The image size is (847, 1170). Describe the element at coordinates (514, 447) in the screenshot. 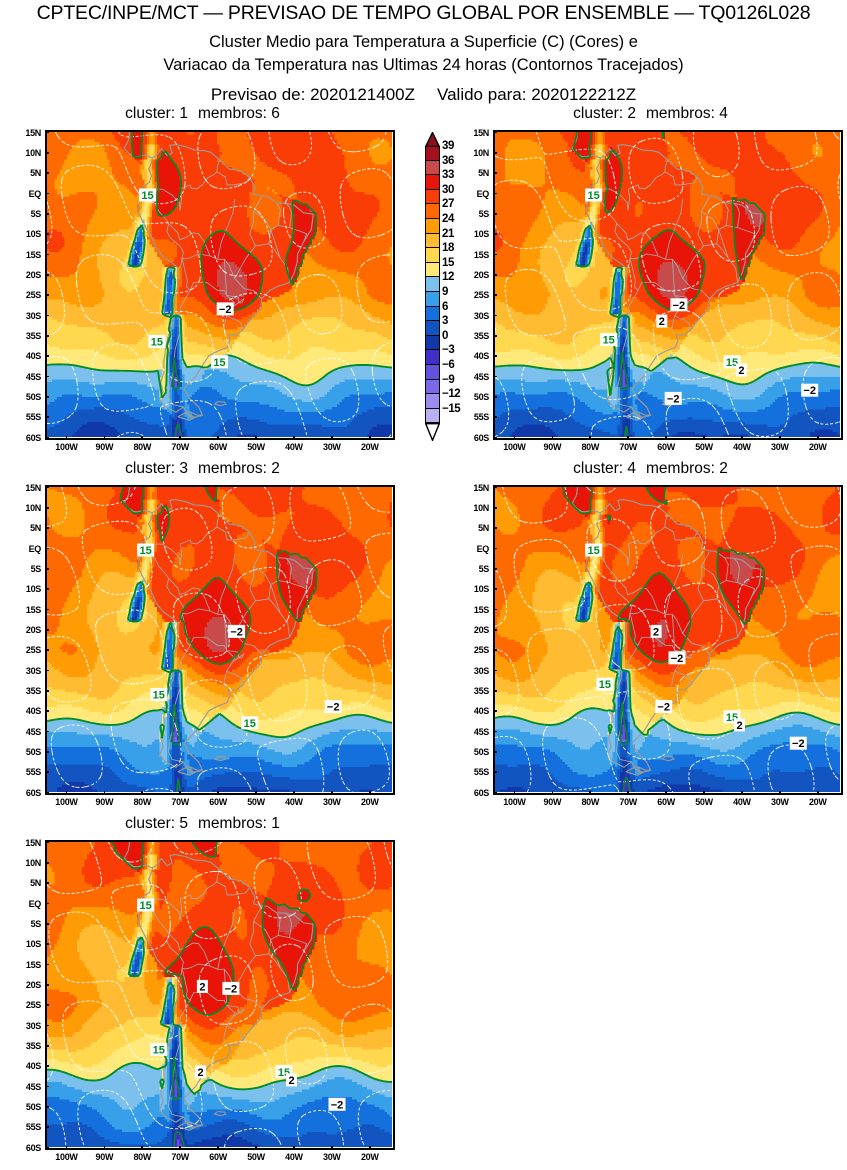

I see `x-axis-label: 100W` at that location.